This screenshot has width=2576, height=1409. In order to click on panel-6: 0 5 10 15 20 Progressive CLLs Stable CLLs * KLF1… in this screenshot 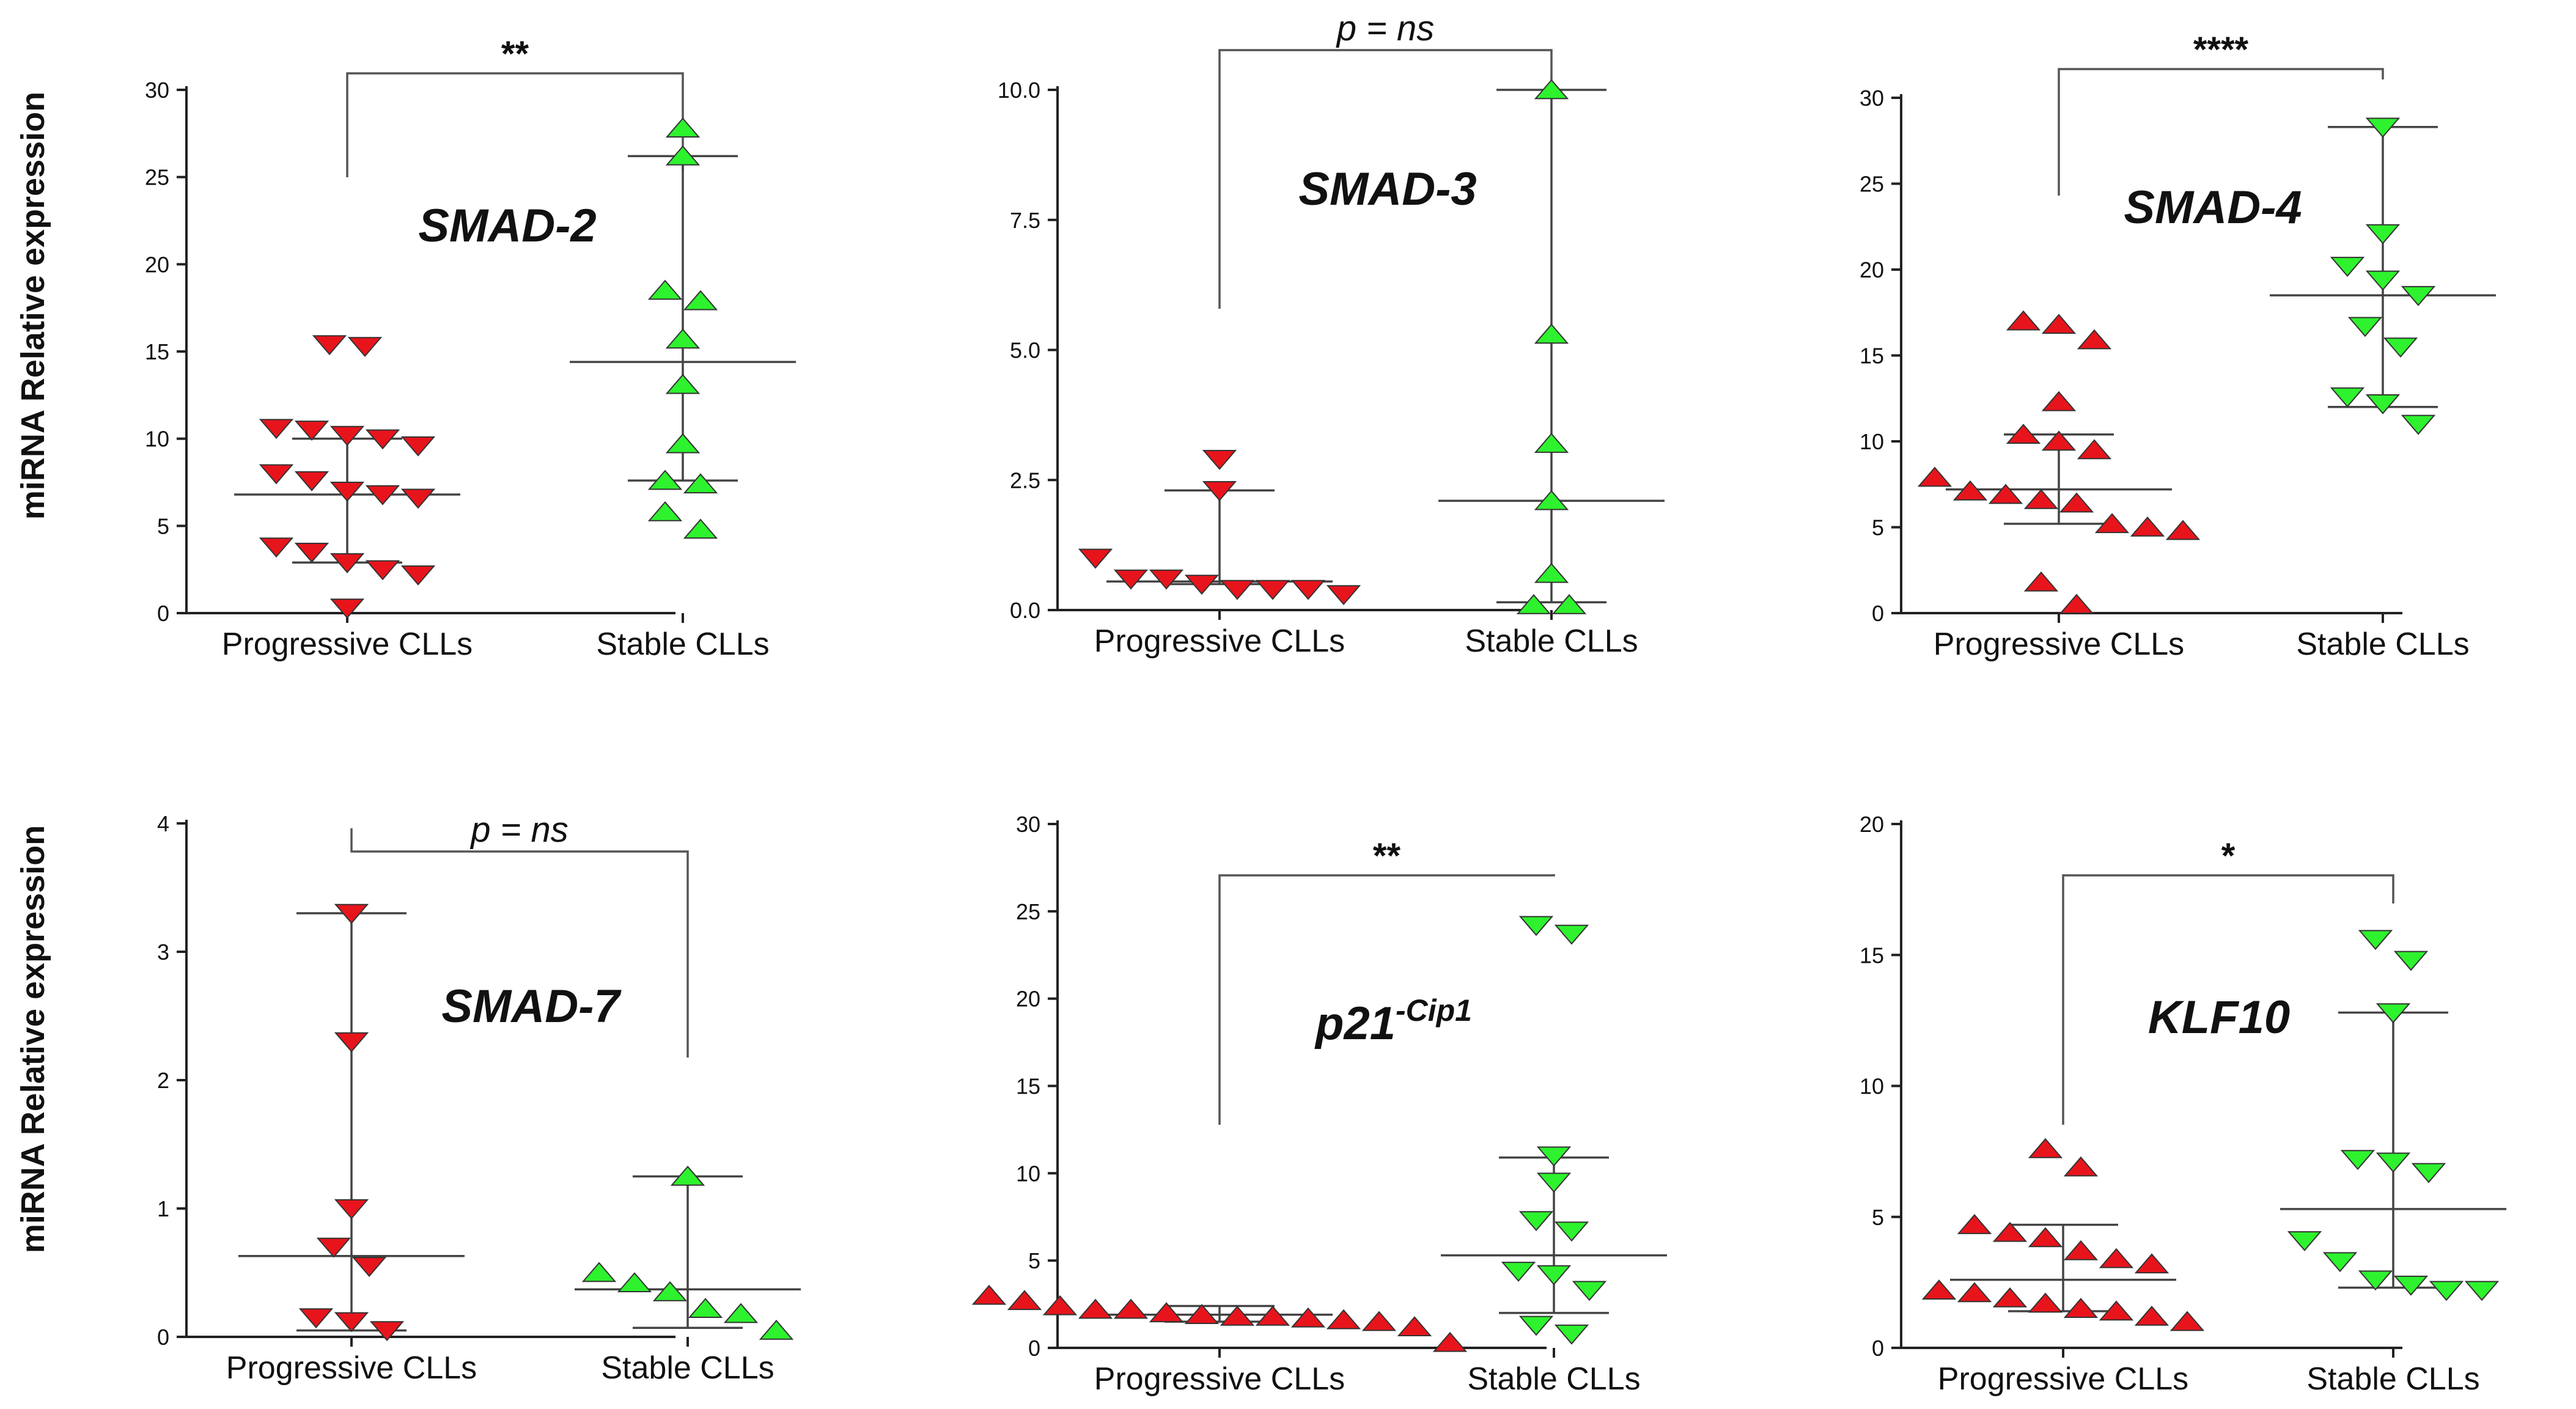, I will do `click(2183, 1104)`.